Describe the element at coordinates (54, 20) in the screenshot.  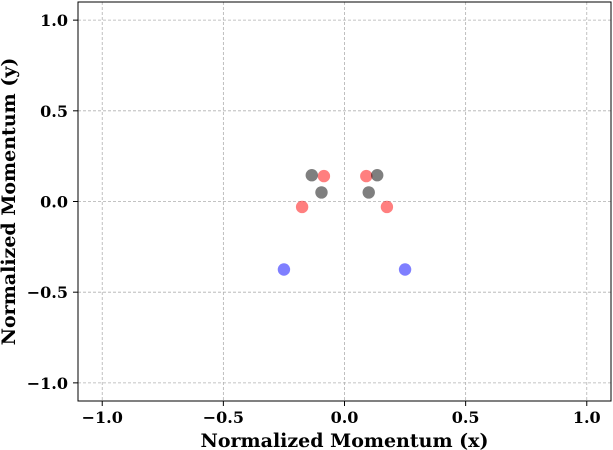
I see `y-tick-label: 1.0` at that location.